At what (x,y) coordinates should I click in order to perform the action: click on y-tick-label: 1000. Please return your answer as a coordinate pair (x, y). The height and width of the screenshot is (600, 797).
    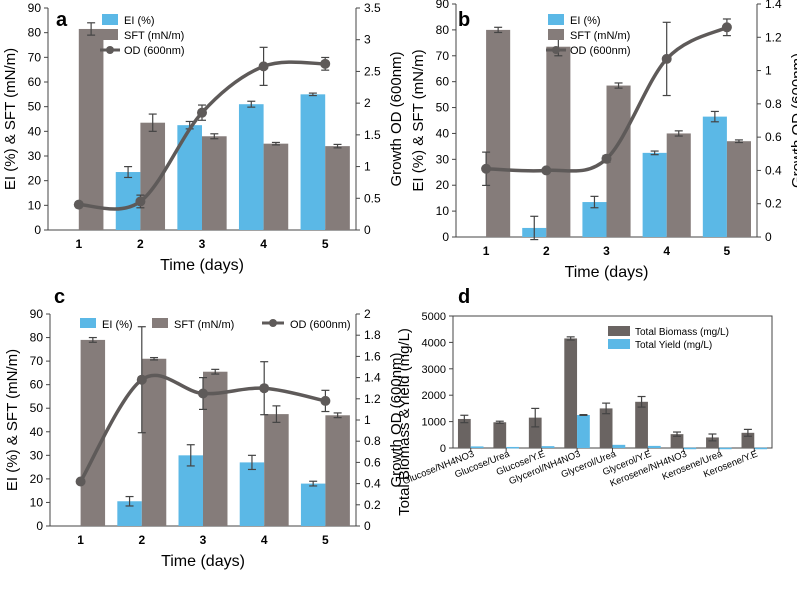
    Looking at the image, I should click on (434, 423).